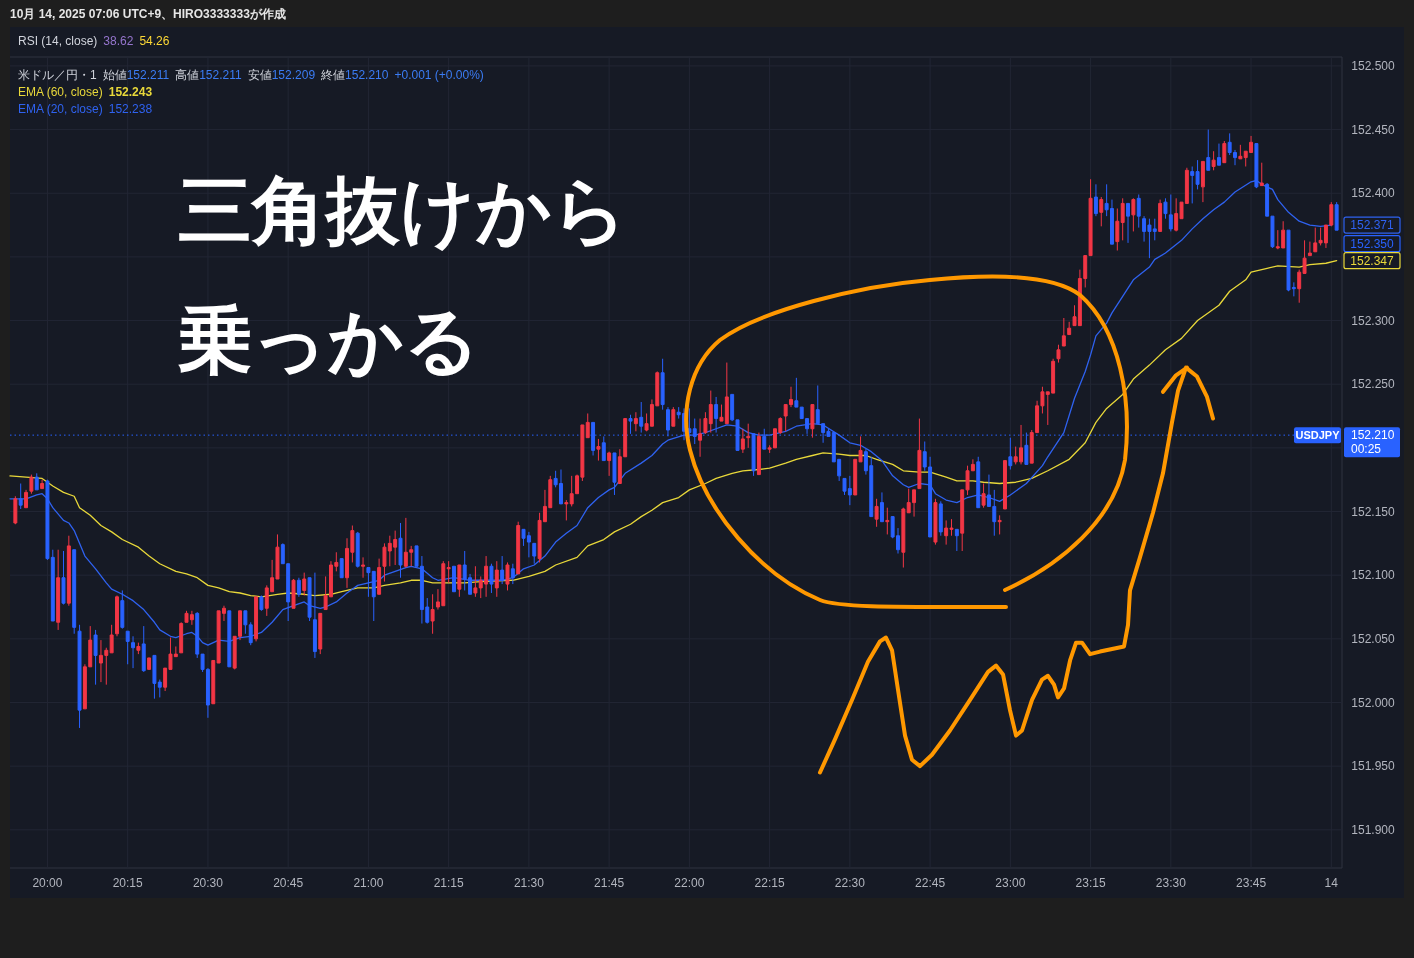  I want to click on x-tick-label: 22:30, so click(850, 883).